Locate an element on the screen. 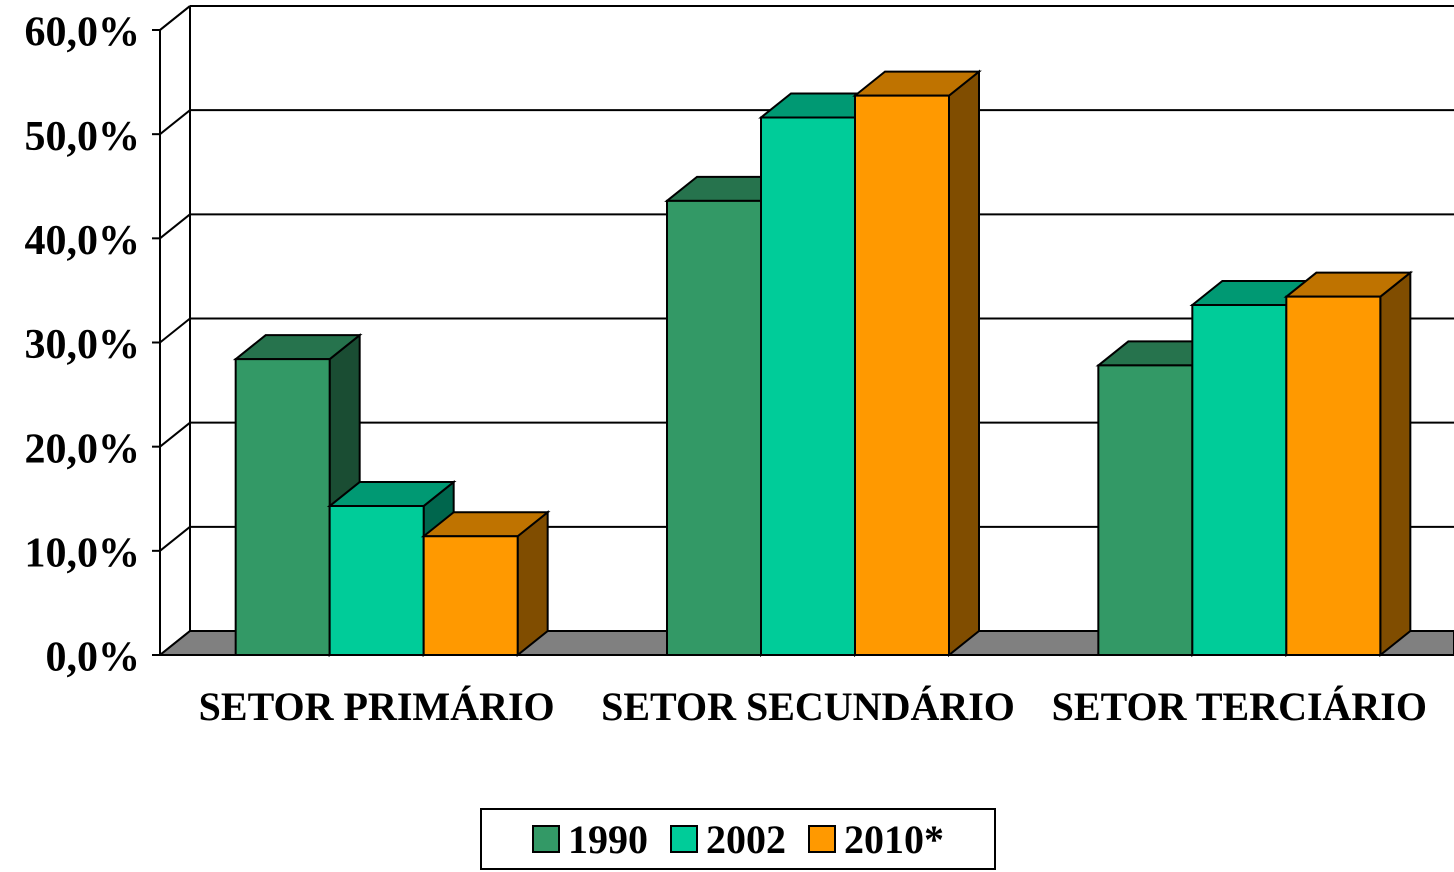 This screenshot has width=1454, height=872. y-tick-label: 30,0% is located at coordinates (83, 345).